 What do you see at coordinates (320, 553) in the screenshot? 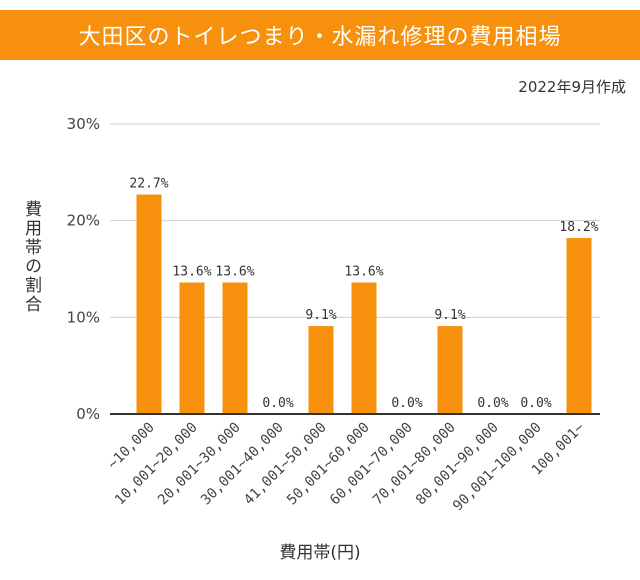
I see `x-axis-label: 費用帯(円)` at bounding box center [320, 553].